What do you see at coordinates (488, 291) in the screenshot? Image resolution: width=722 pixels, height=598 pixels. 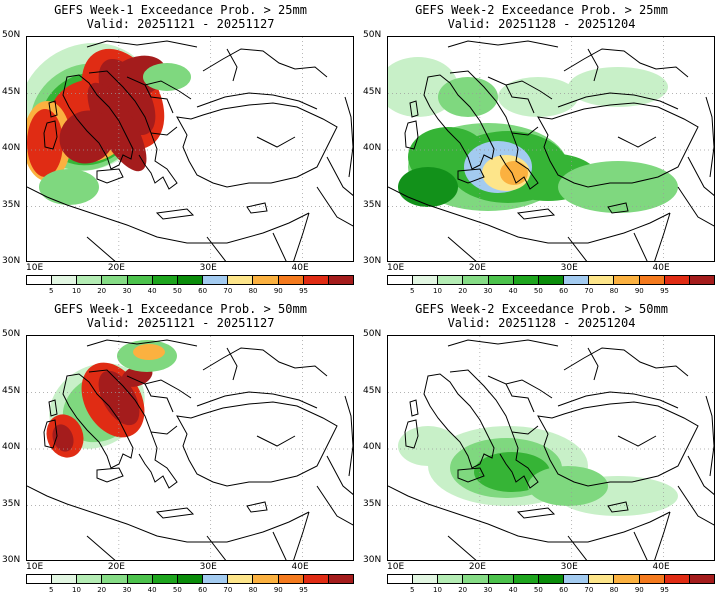 I see `colorbar-label: 30` at bounding box center [488, 291].